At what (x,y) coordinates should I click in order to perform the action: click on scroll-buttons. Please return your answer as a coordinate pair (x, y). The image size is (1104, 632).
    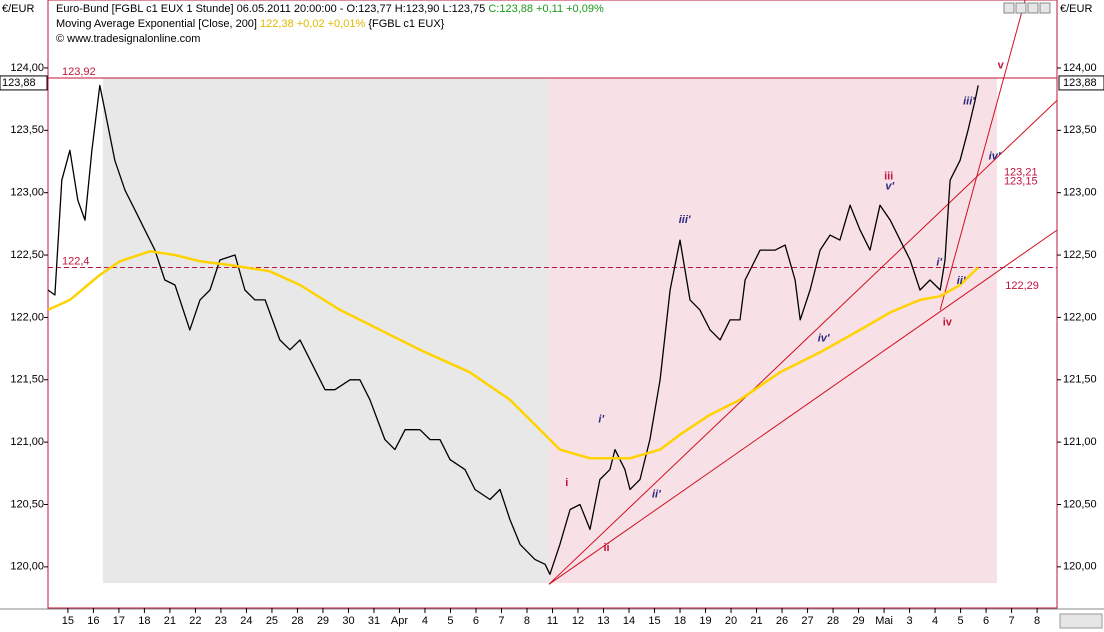
    Looking at the image, I should click on (1081, 621).